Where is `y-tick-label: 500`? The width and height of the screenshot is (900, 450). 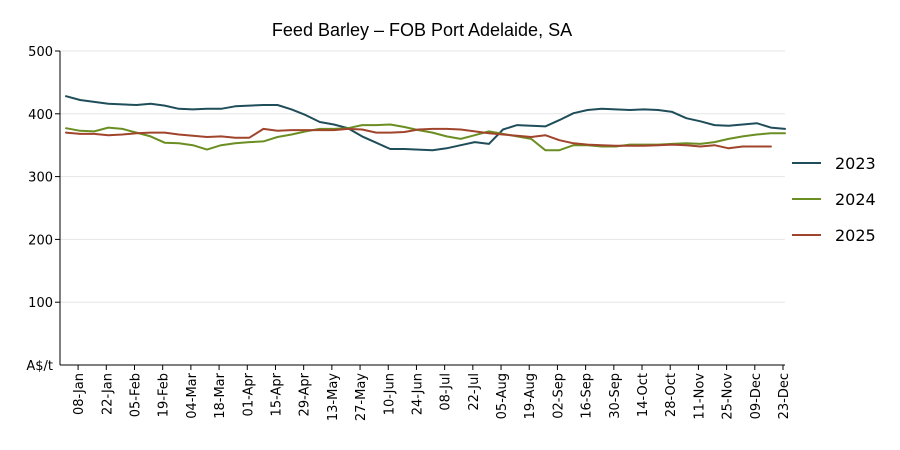
y-tick-label: 500 is located at coordinates (40, 52).